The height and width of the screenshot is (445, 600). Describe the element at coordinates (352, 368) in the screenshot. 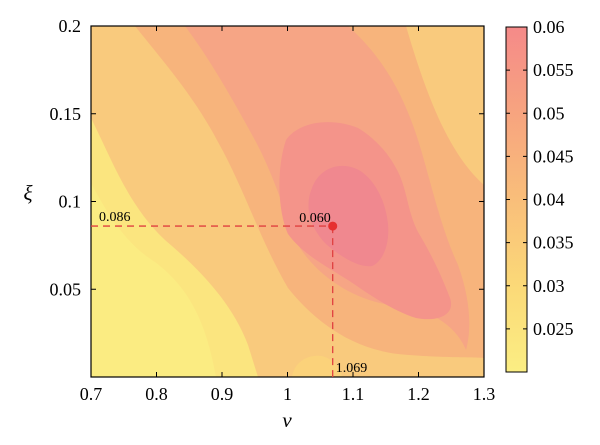

I see `peak-x-label: 1.069` at that location.